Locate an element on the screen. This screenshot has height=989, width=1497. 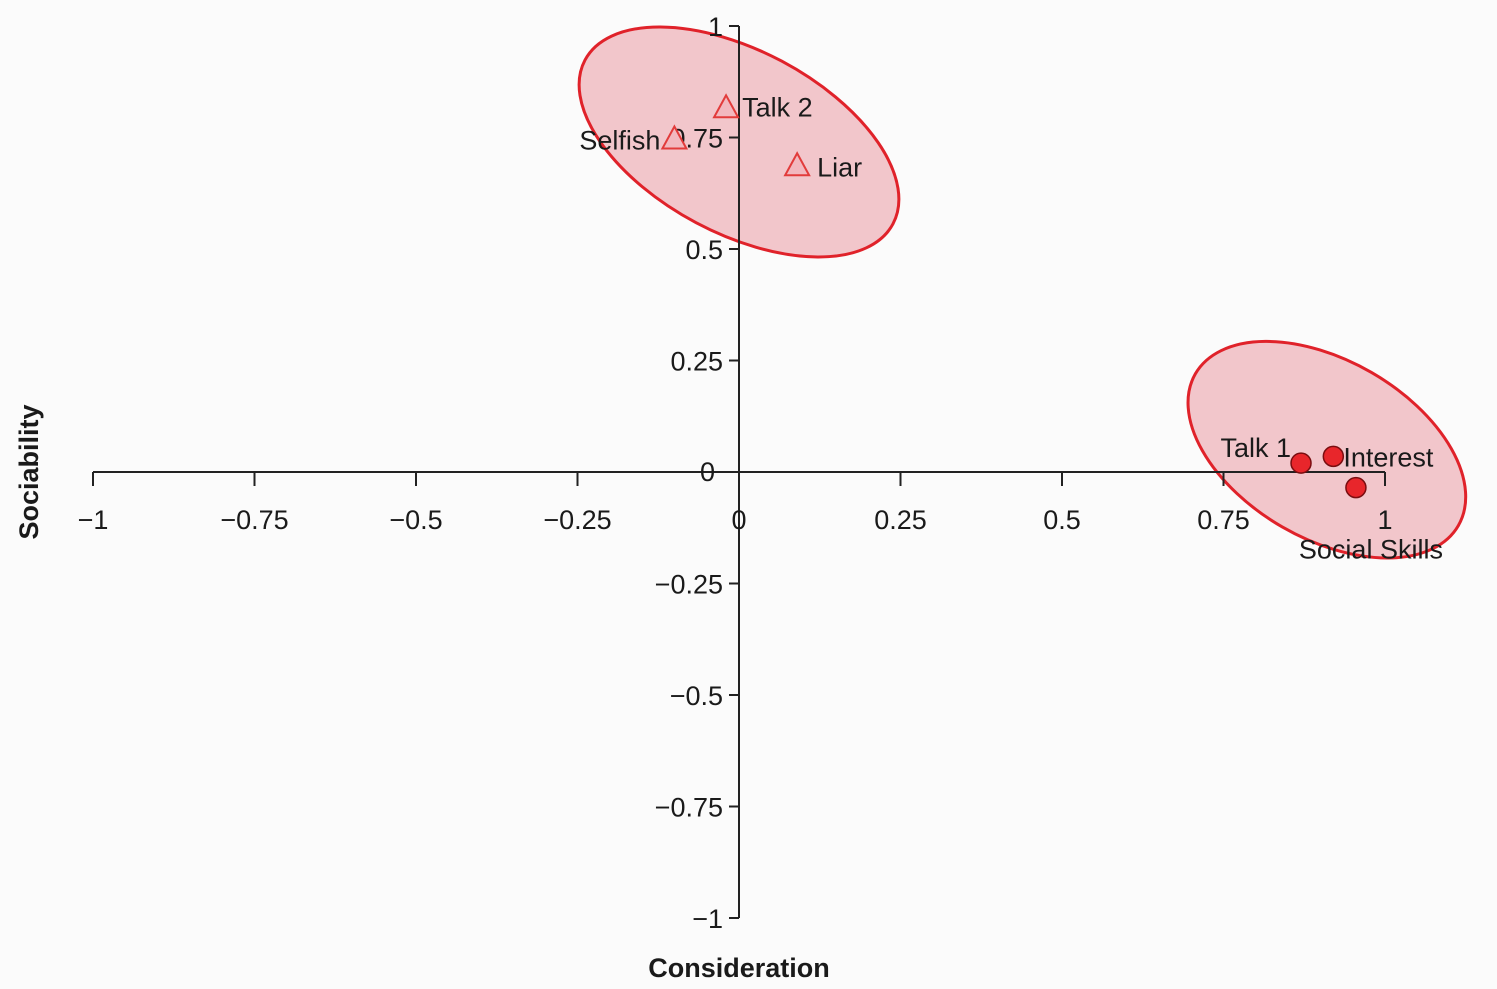
point-interest-marker is located at coordinates (1333, 456).